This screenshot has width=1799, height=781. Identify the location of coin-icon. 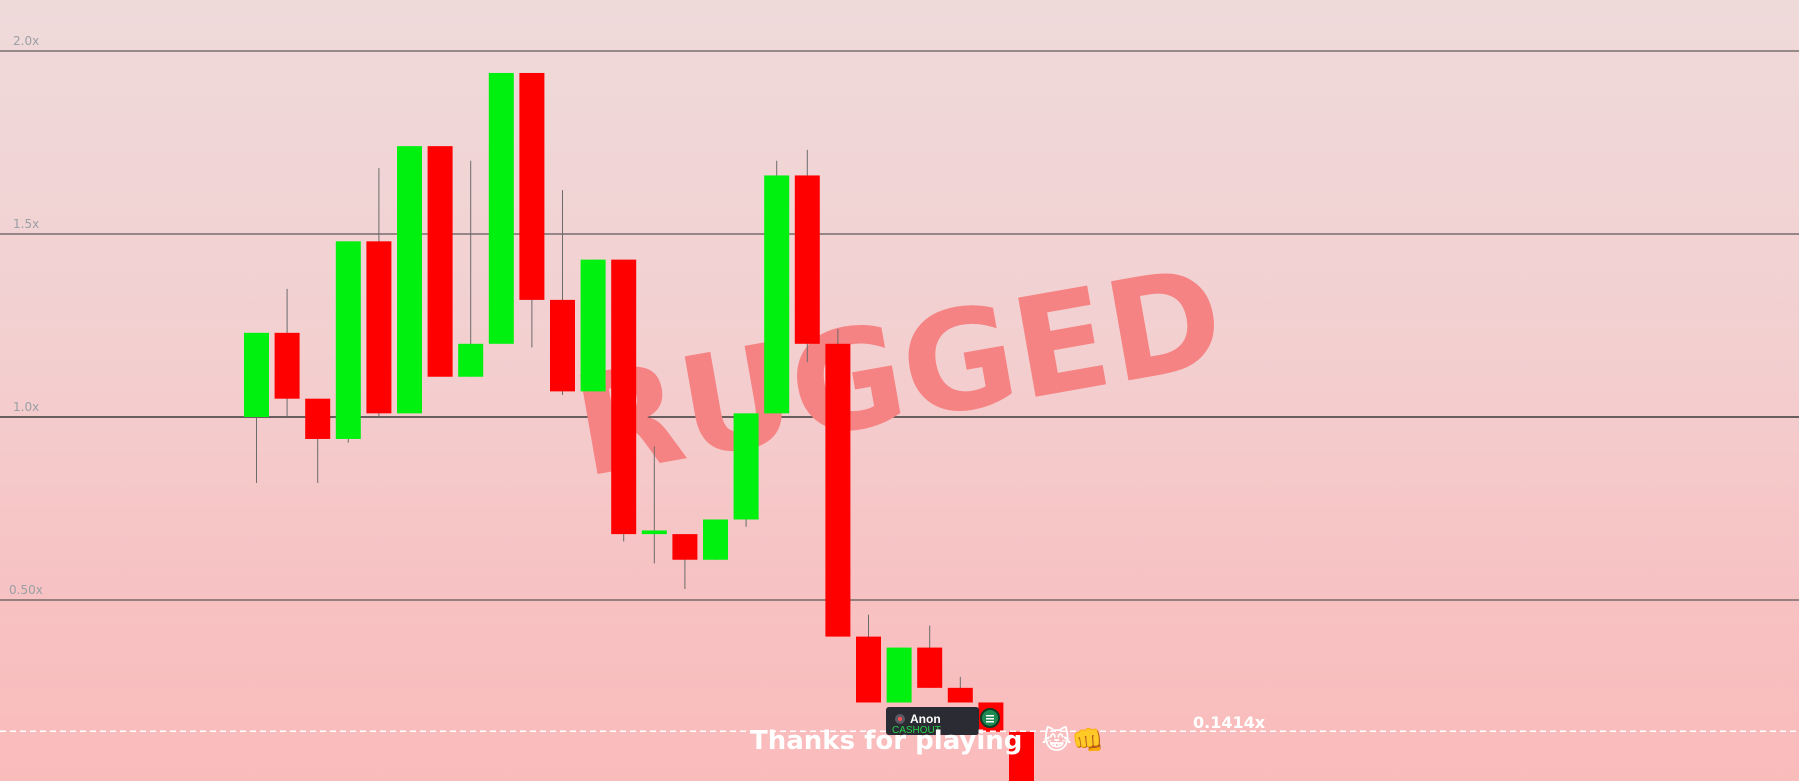
(990, 718).